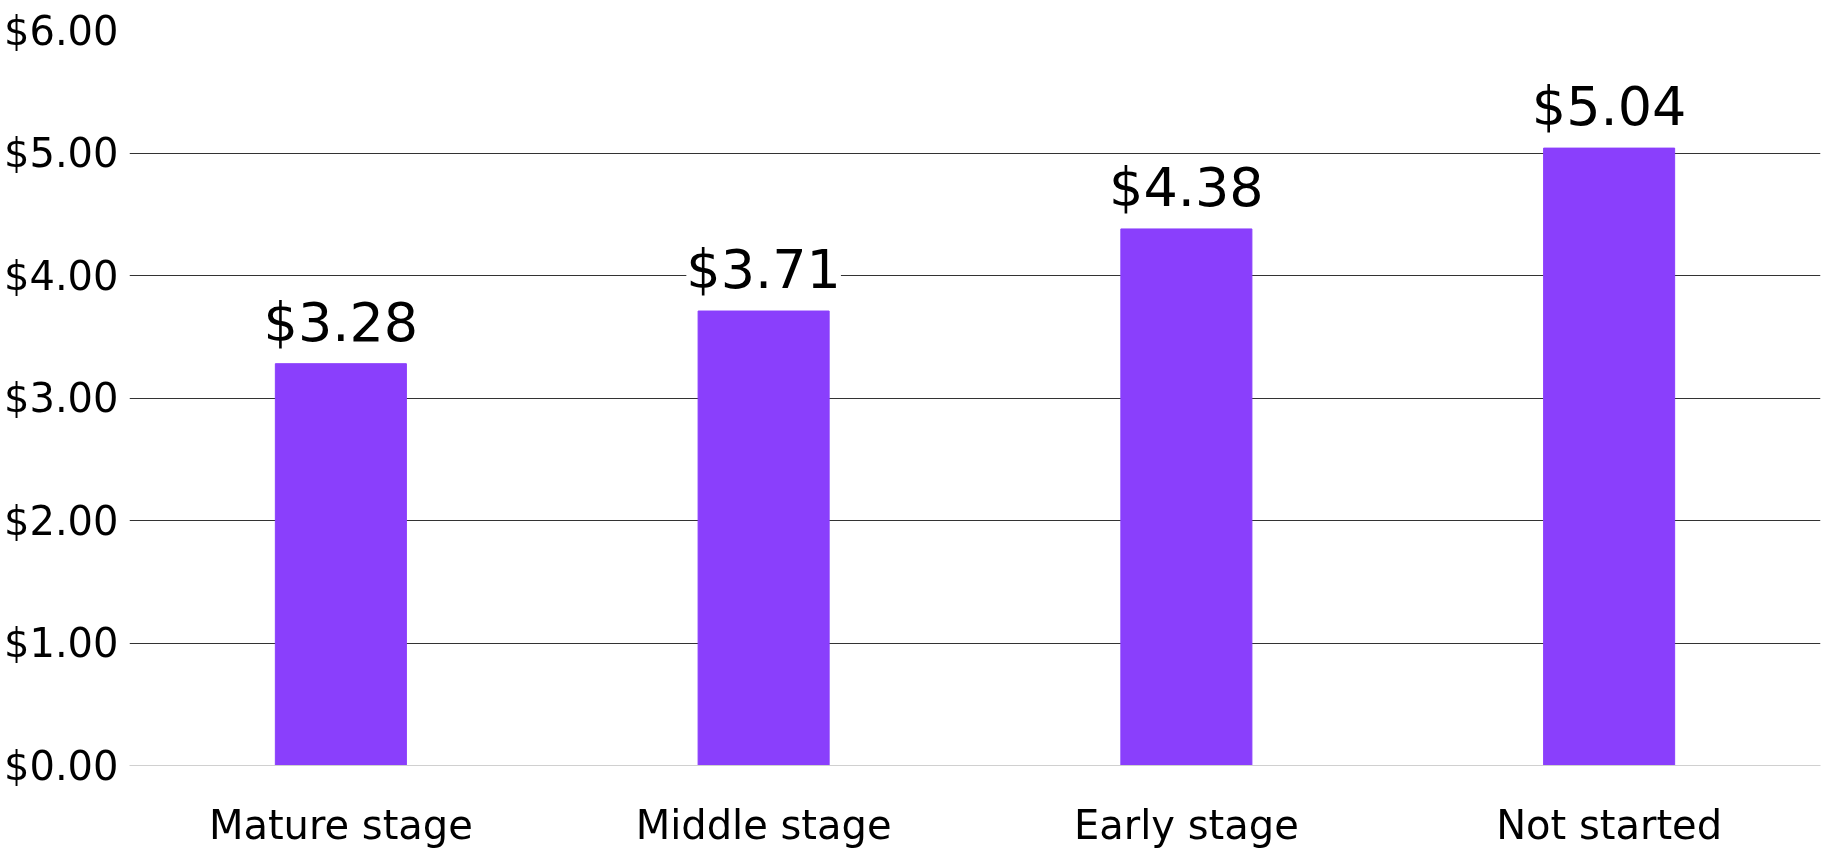  Describe the element at coordinates (61, 153) in the screenshot. I see `y-tick-label: $5.00` at that location.